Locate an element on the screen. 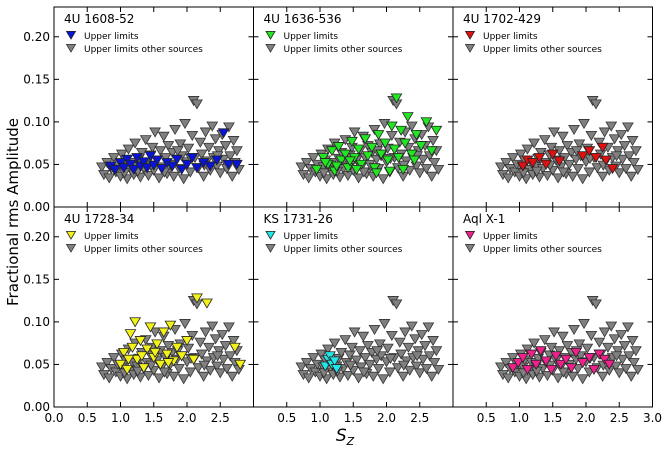 The image size is (664, 451). panel-title: Aql X-1 is located at coordinates (484, 219).